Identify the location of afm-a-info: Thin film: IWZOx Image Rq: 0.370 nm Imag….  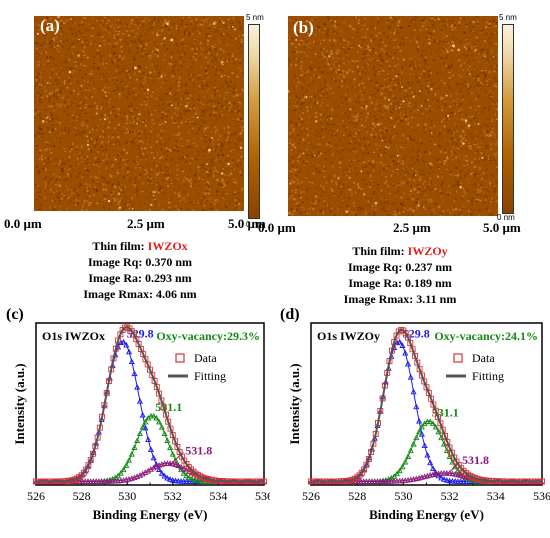
(140, 270).